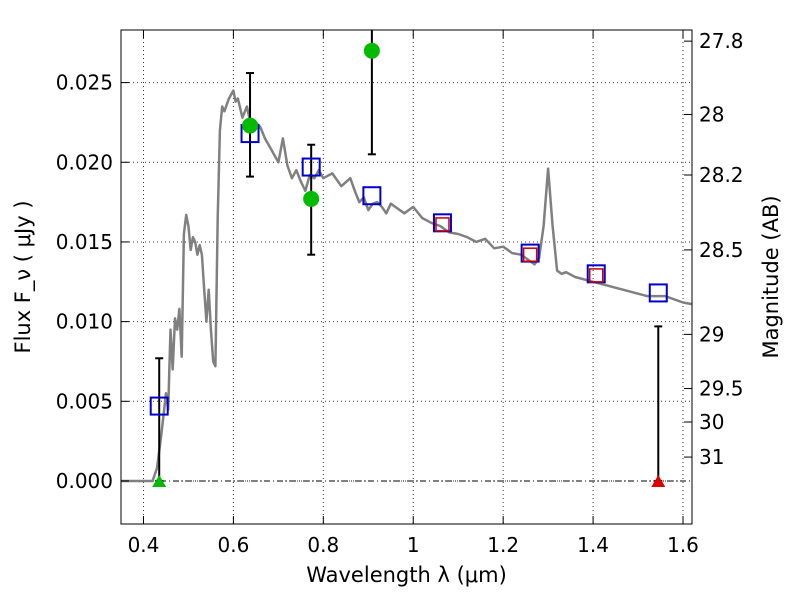 This screenshot has width=800, height=600. What do you see at coordinates (593, 545) in the screenshot?
I see `x-tick-label: 1.4` at bounding box center [593, 545].